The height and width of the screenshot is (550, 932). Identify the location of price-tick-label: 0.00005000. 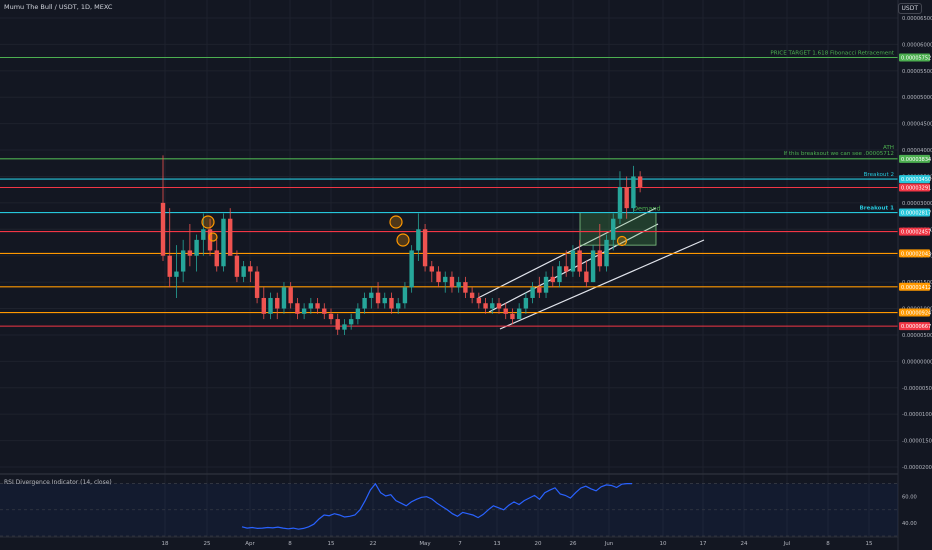
(917, 98).